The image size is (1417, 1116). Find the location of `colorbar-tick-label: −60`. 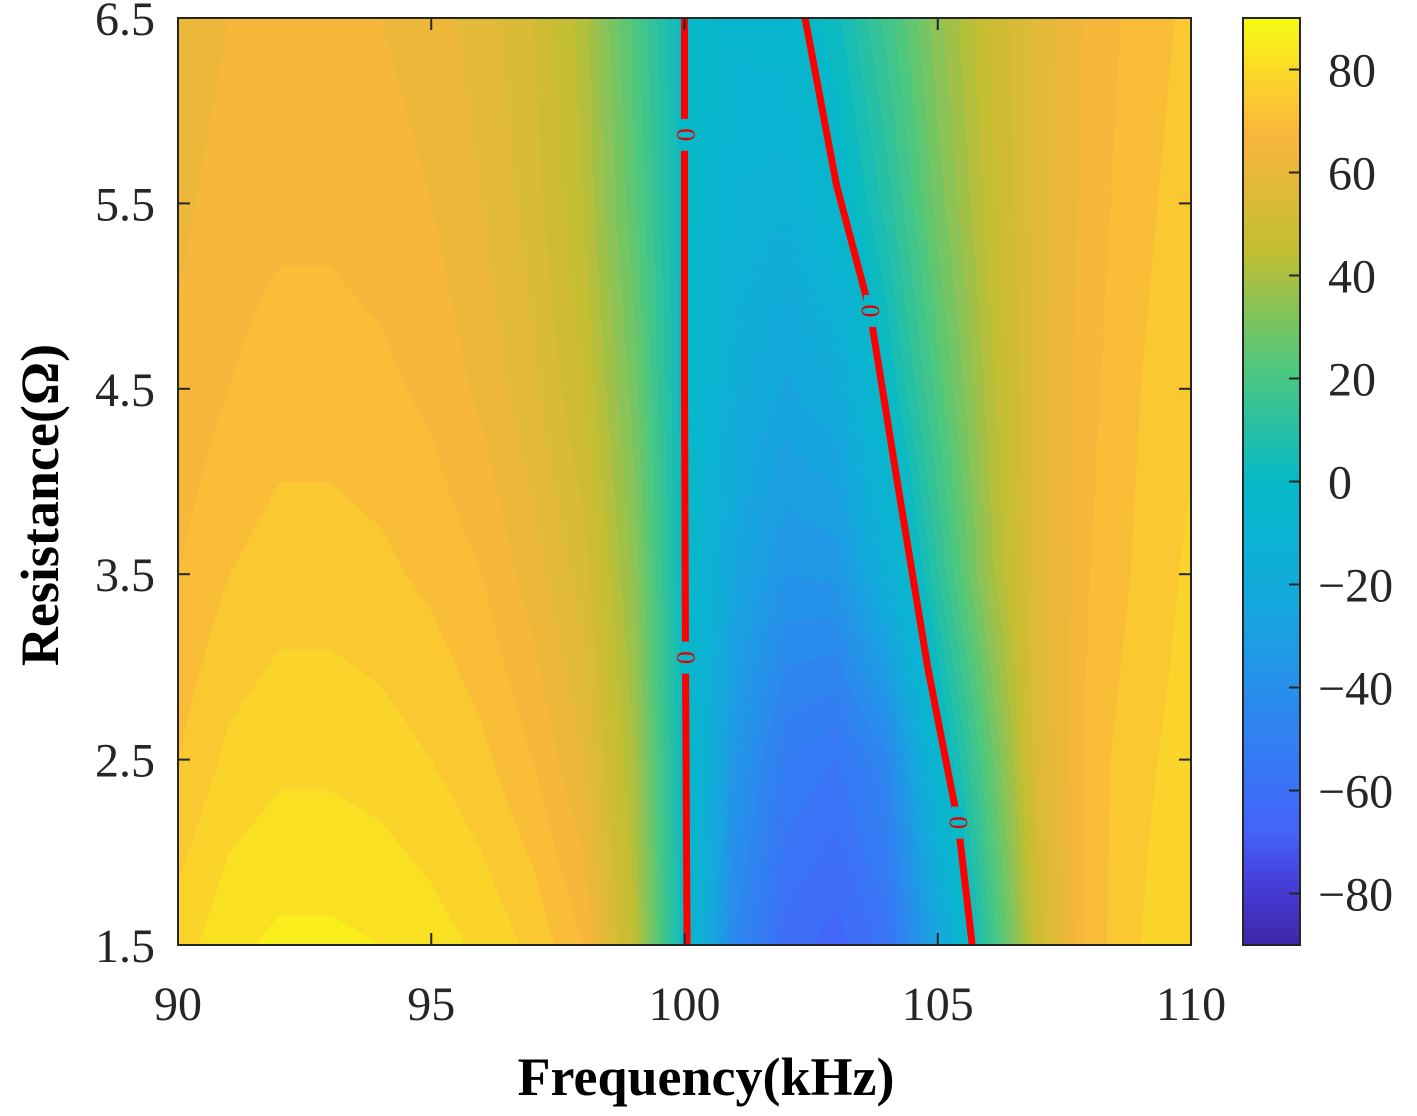

colorbar-tick-label: −60 is located at coordinates (1355, 792).